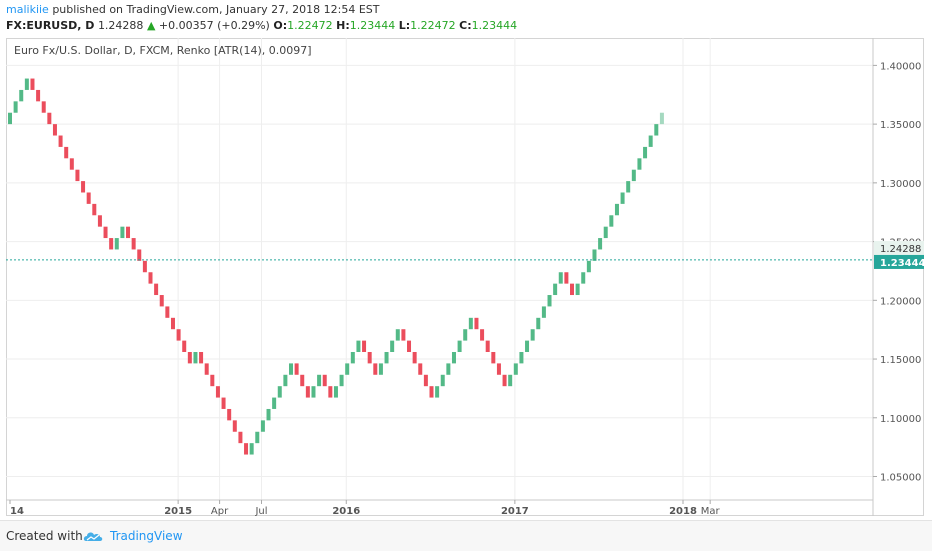  I want to click on close-value: 1.23444, so click(494, 25).